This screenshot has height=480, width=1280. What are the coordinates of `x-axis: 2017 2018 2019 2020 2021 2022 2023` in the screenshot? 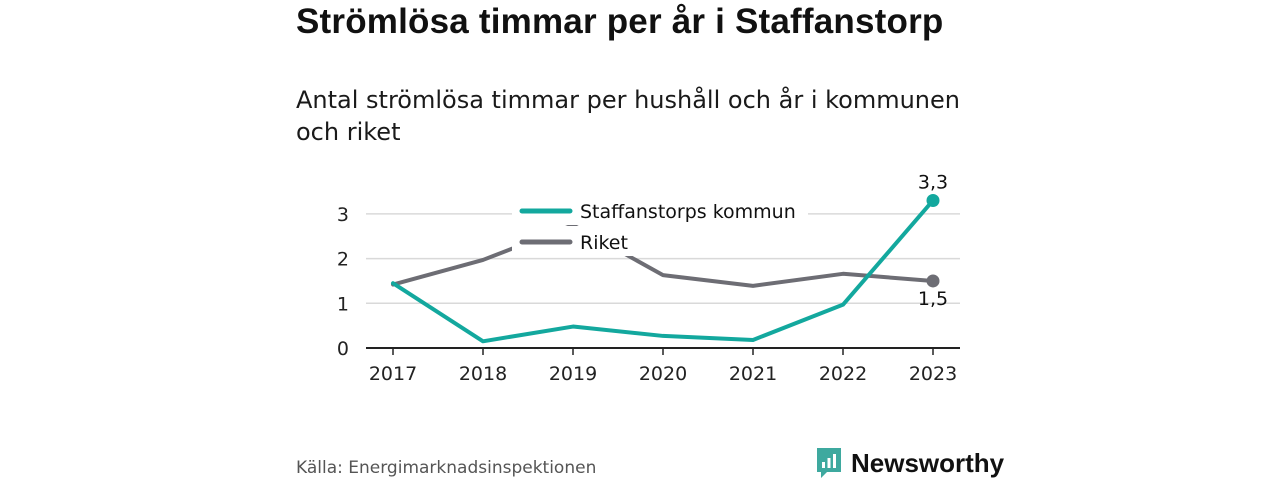 It's located at (663, 366).